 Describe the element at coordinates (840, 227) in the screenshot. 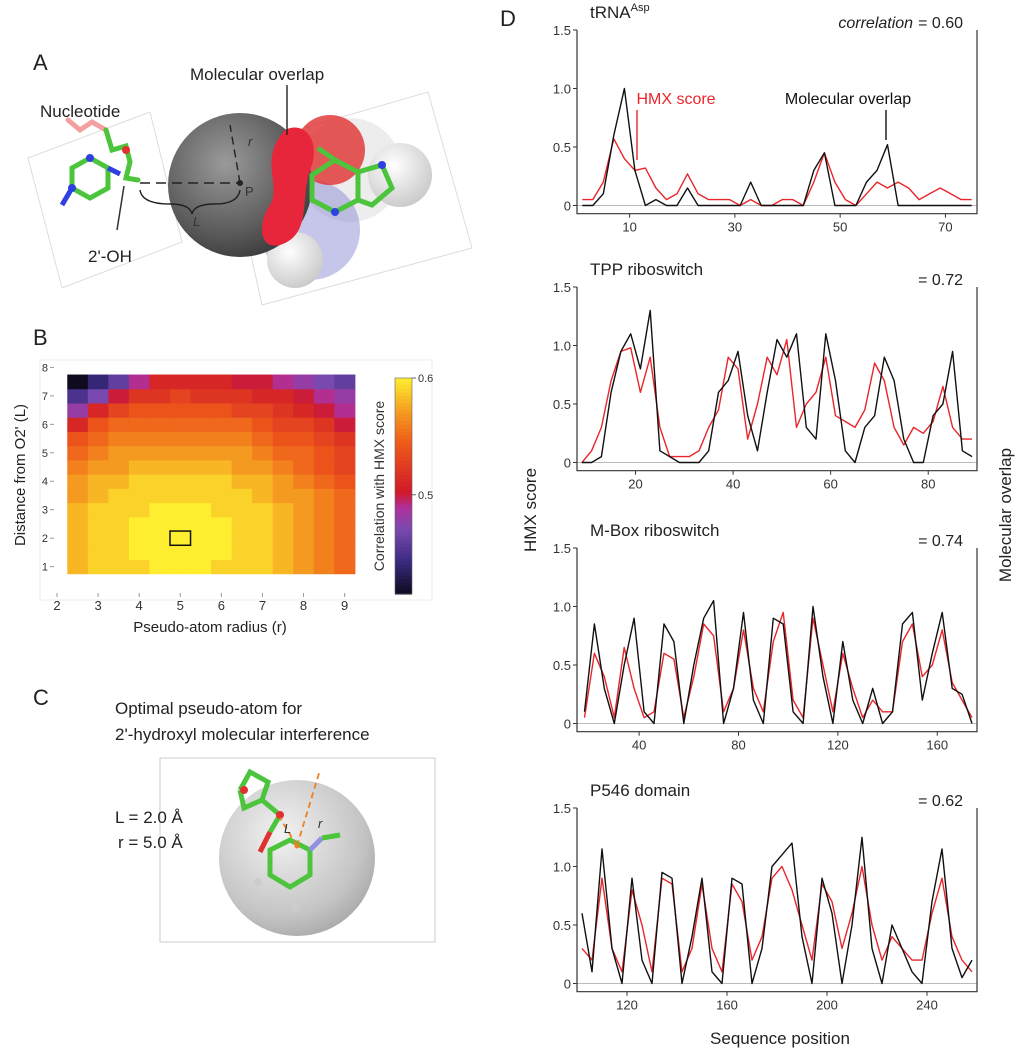

I see `x-tick-label: 50` at that location.